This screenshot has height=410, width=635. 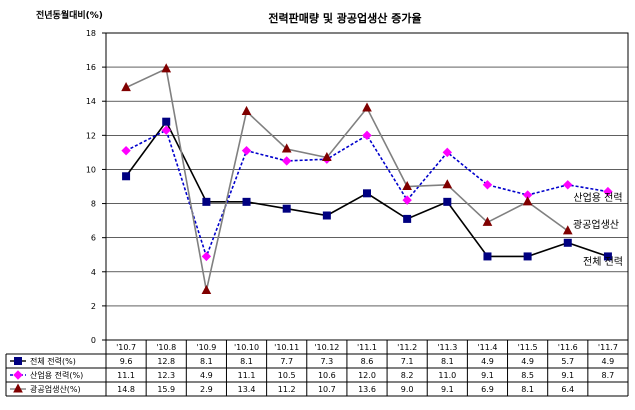 What do you see at coordinates (407, 361) in the screenshot?
I see `data-label: 7.1` at bounding box center [407, 361].